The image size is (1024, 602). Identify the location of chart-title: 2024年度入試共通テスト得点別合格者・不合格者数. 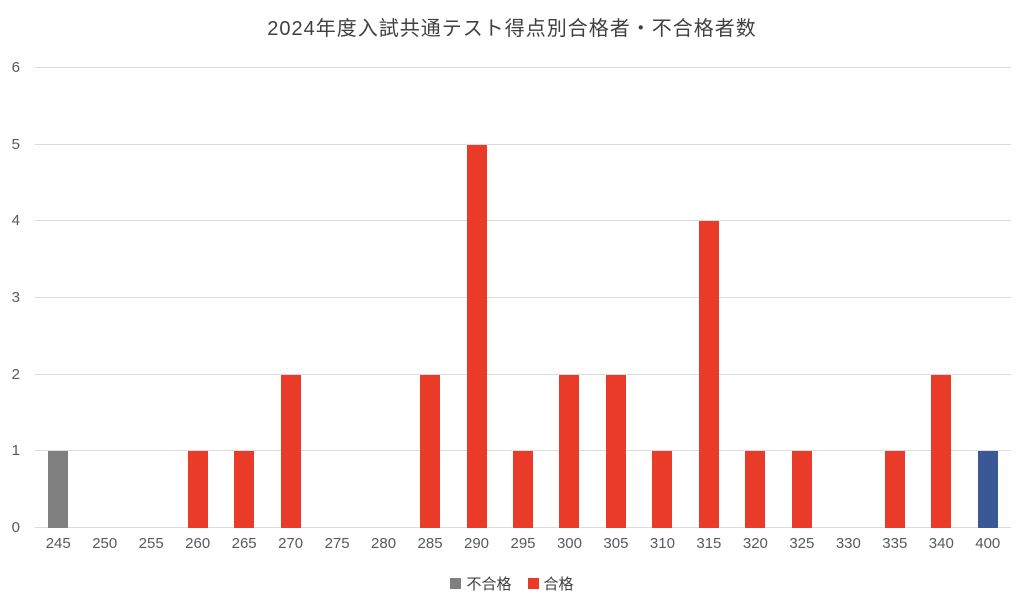
(512, 29).